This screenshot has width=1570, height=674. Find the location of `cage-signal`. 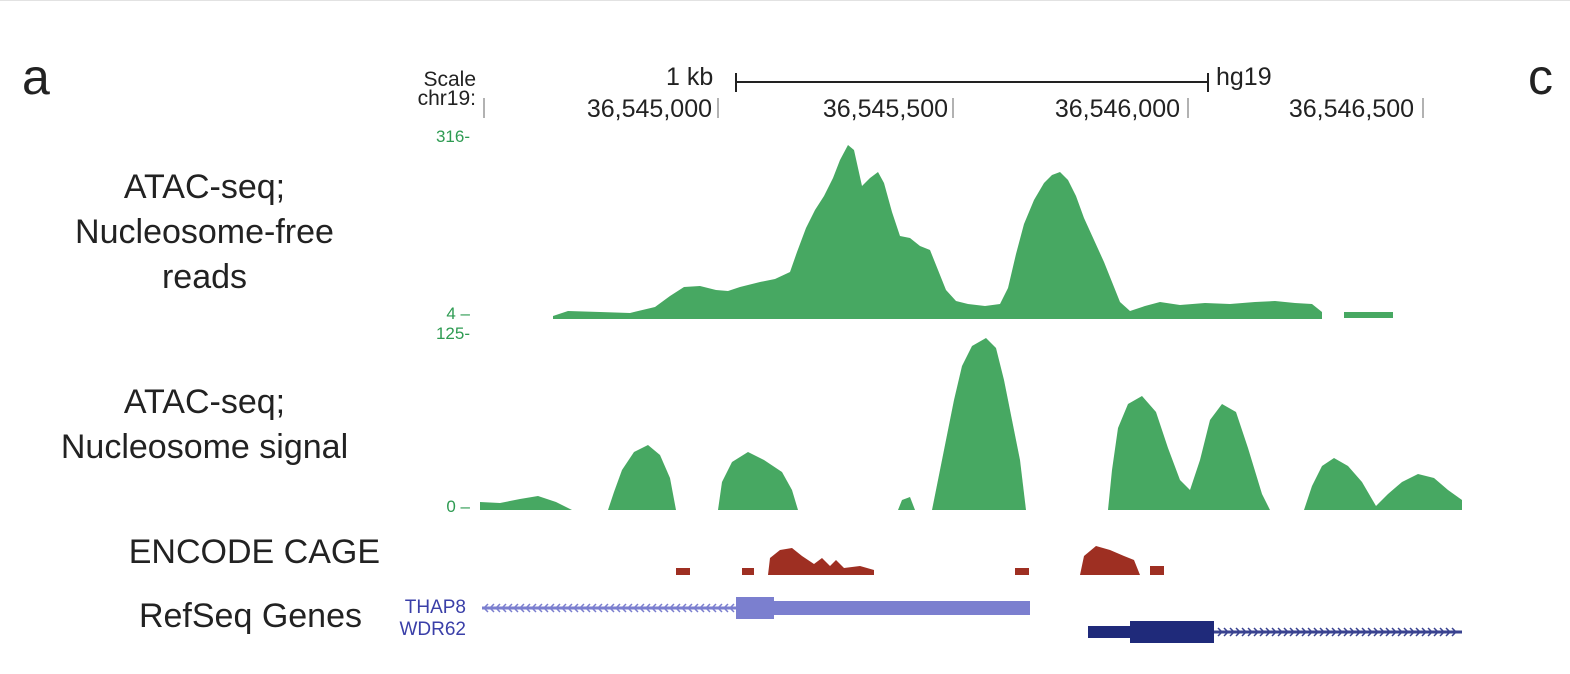

cage-signal is located at coordinates (920, 560).